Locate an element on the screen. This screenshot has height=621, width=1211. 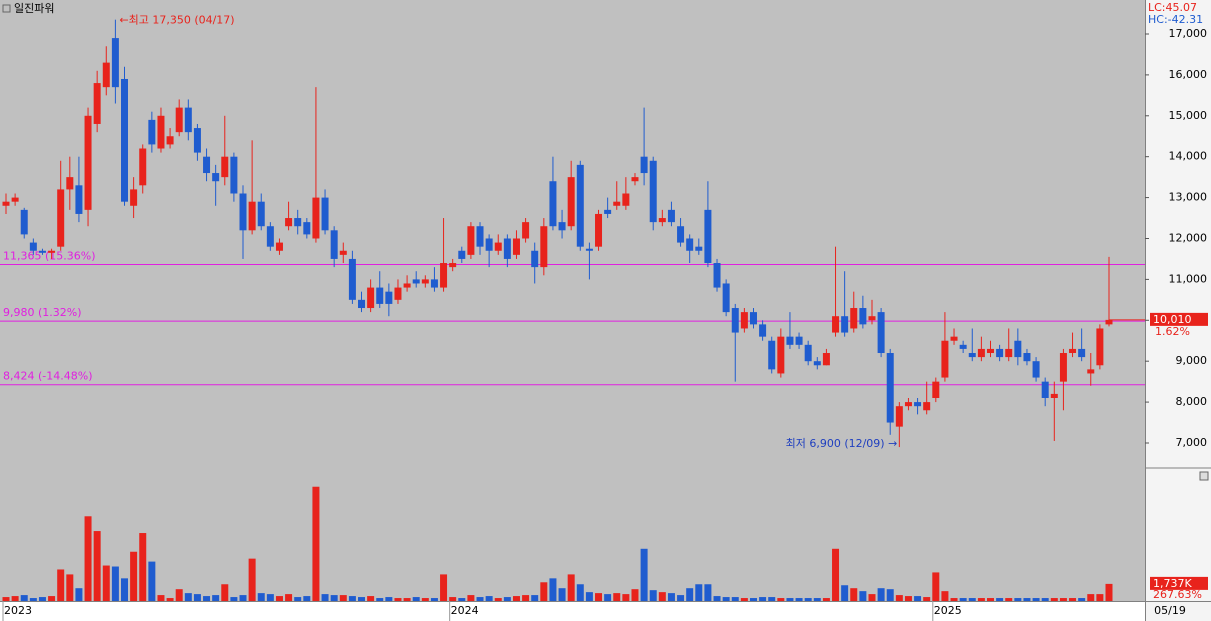
current-price: 10,010 is located at coordinates (1172, 319).